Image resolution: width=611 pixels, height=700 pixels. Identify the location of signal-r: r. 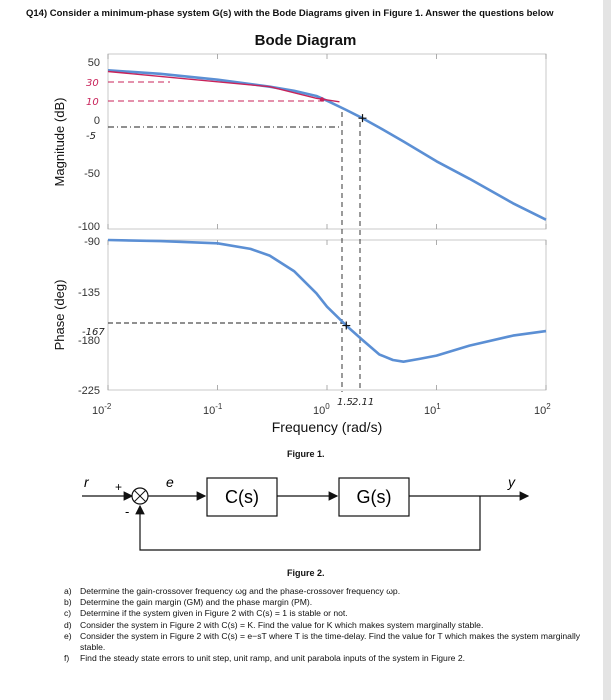
(87, 482).